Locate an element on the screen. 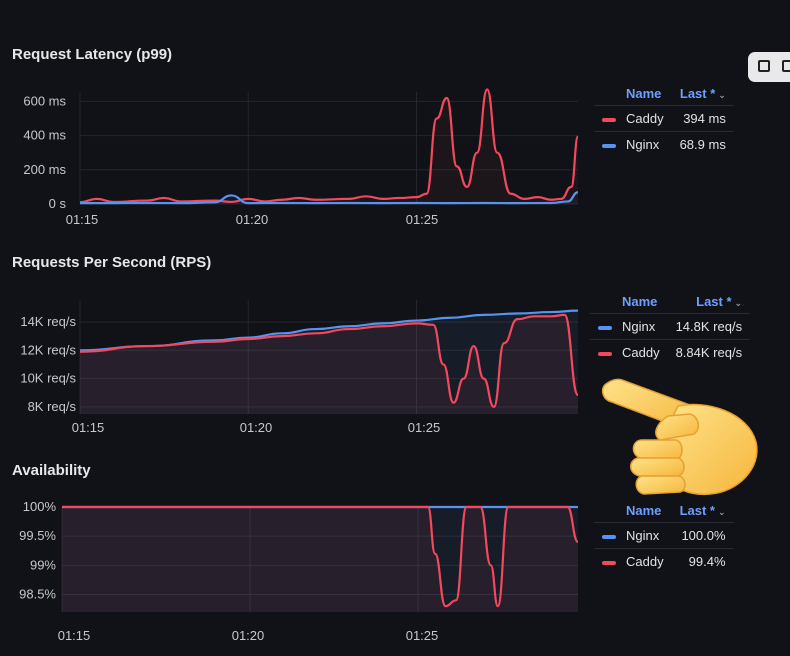 Image resolution: width=790 pixels, height=656 pixels. panel-title-availability: Availability is located at coordinates (51, 470).